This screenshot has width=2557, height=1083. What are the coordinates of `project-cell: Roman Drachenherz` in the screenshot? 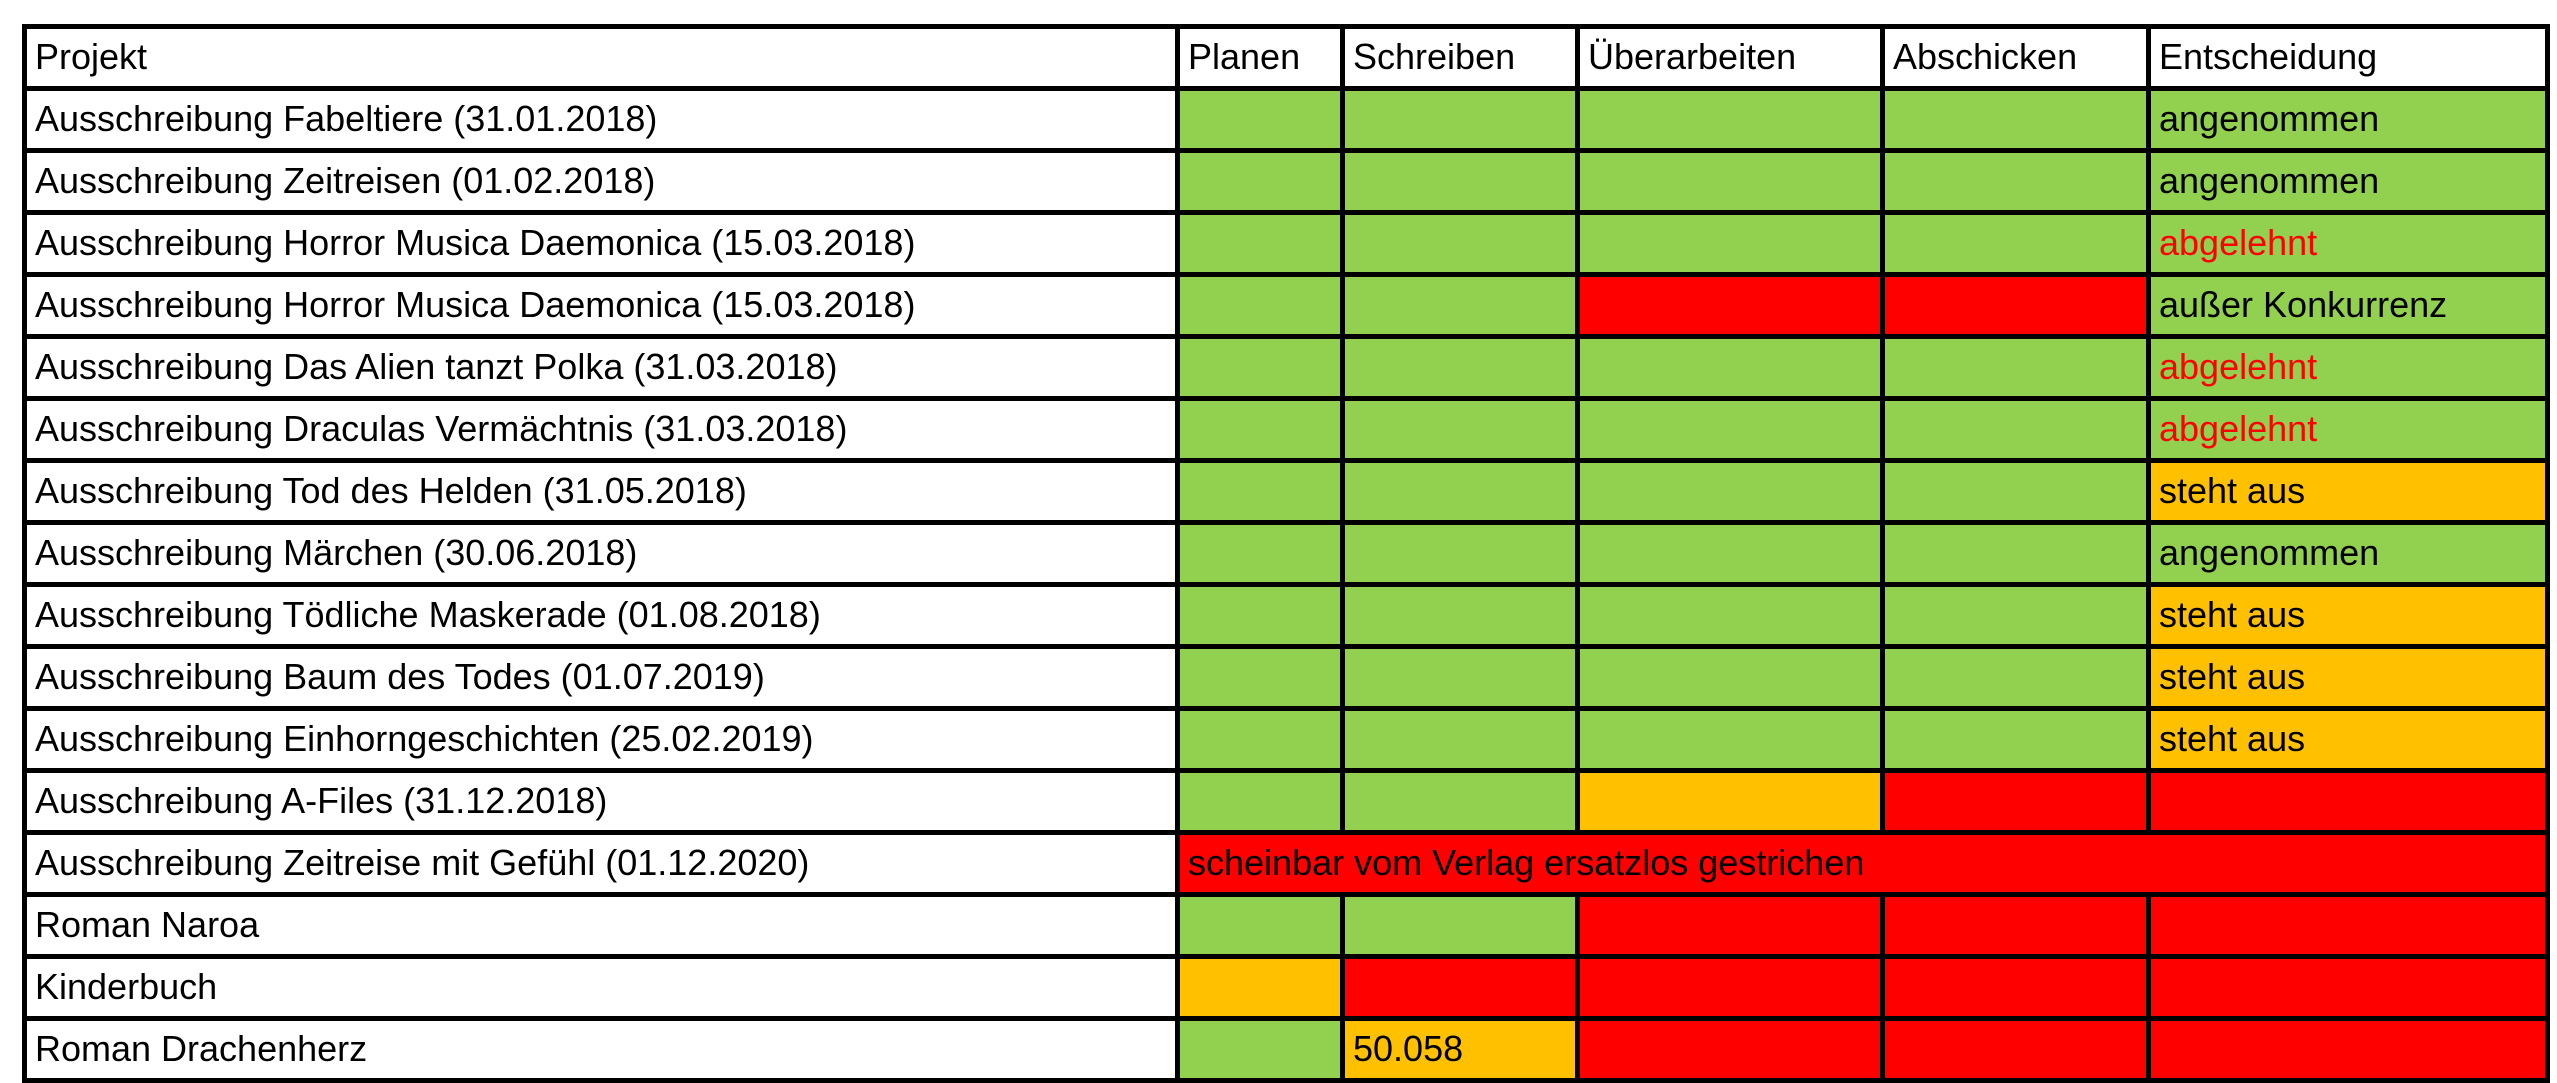 It's located at (601, 1049).